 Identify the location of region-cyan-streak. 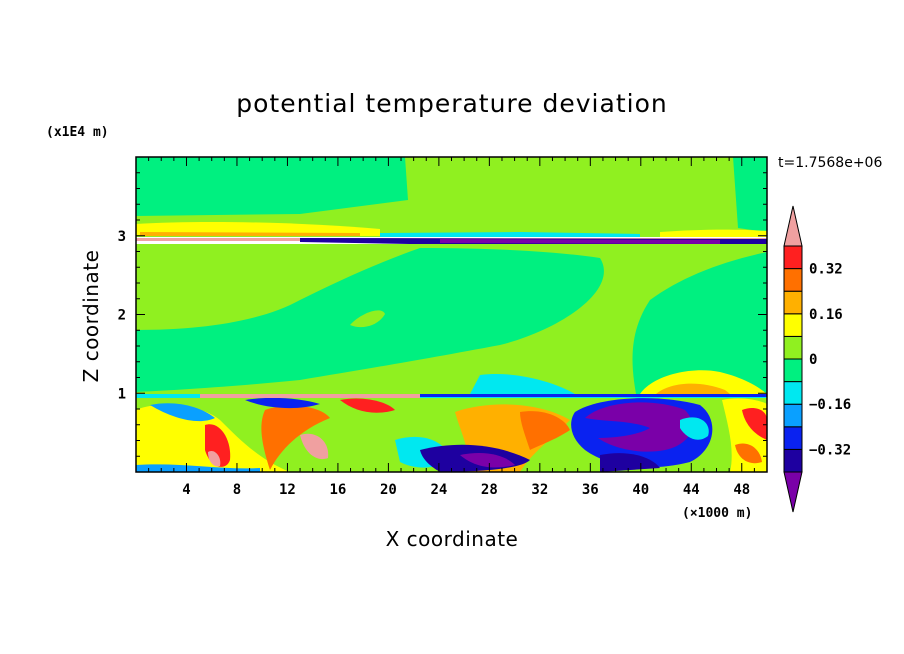
(510, 234).